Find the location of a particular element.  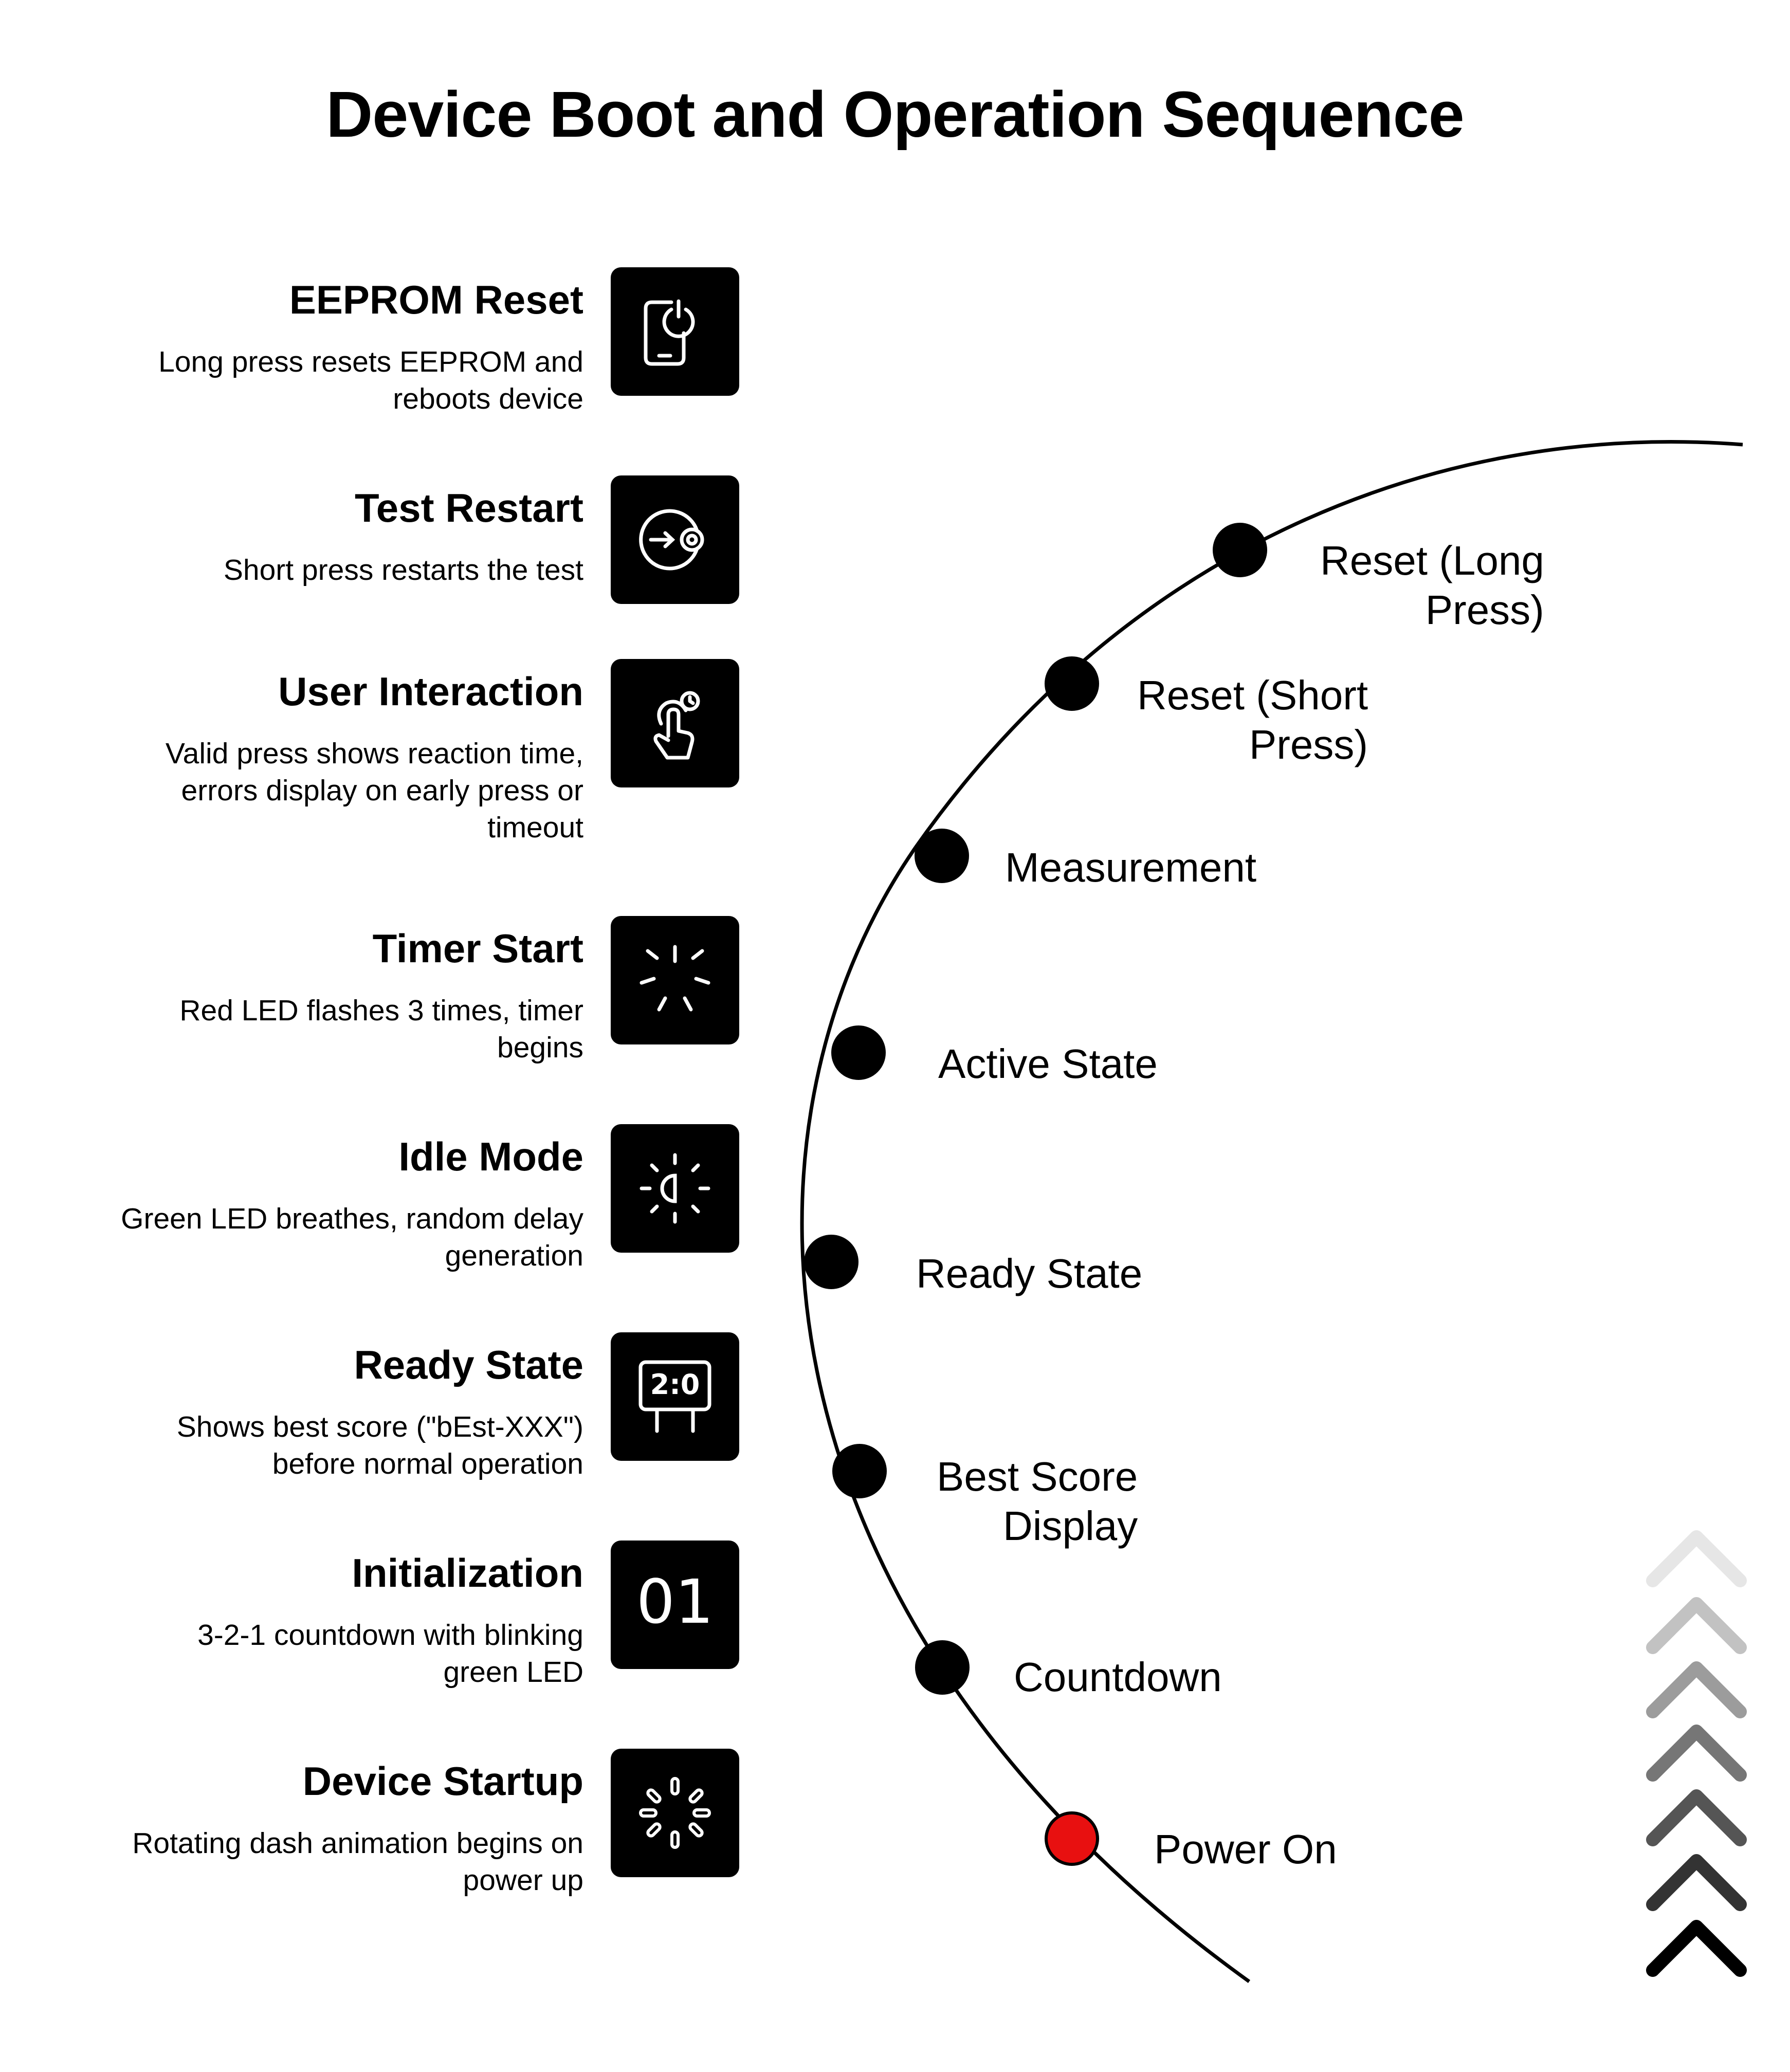

milestone-5: Ready State is located at coordinates (973, 1266).